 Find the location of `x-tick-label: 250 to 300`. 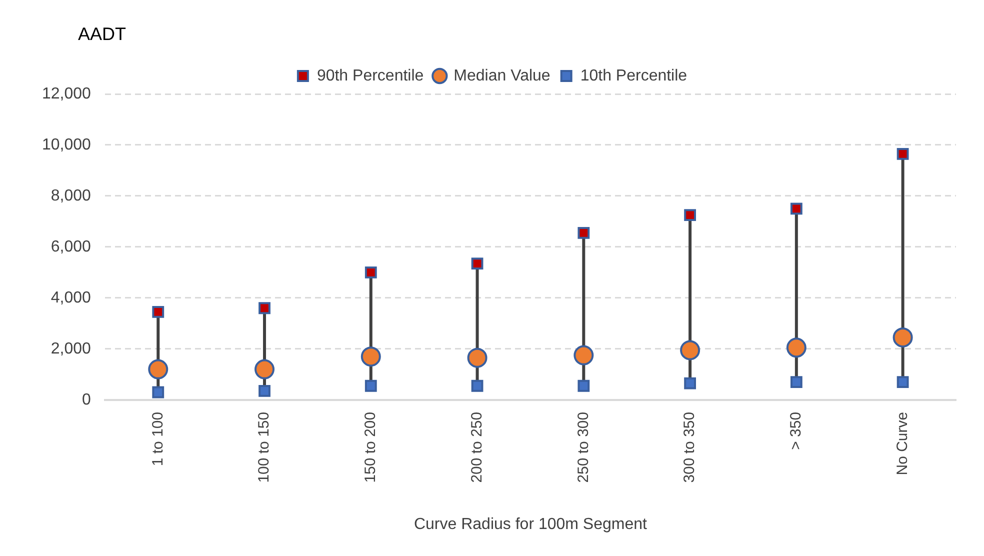

x-tick-label: 250 to 300 is located at coordinates (583, 447).